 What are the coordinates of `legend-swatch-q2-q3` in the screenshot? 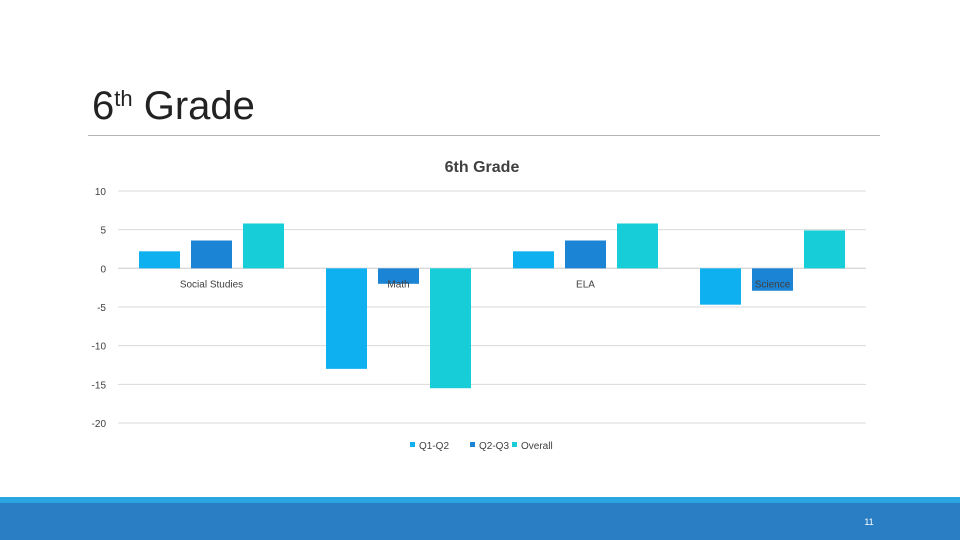 It's located at (472, 444).